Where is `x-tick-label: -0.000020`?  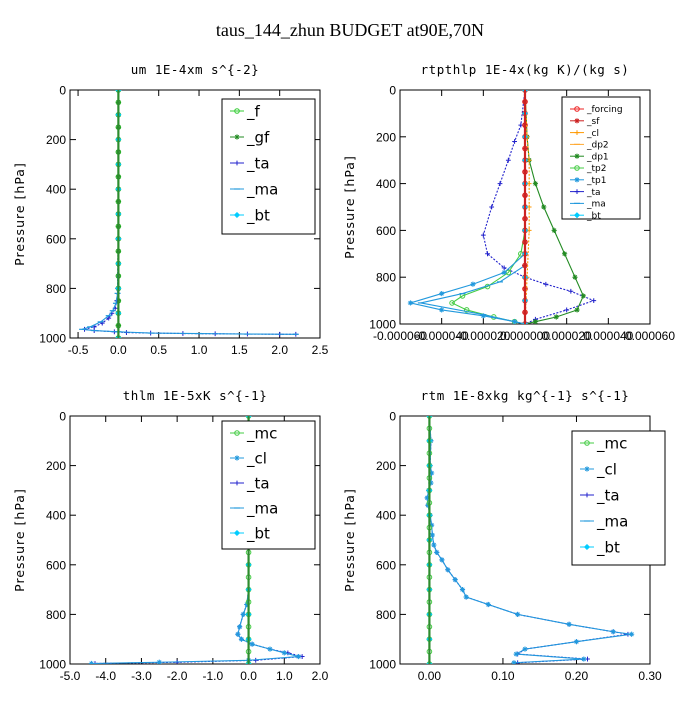 x-tick-label: -0.000020 is located at coordinates (483, 336).